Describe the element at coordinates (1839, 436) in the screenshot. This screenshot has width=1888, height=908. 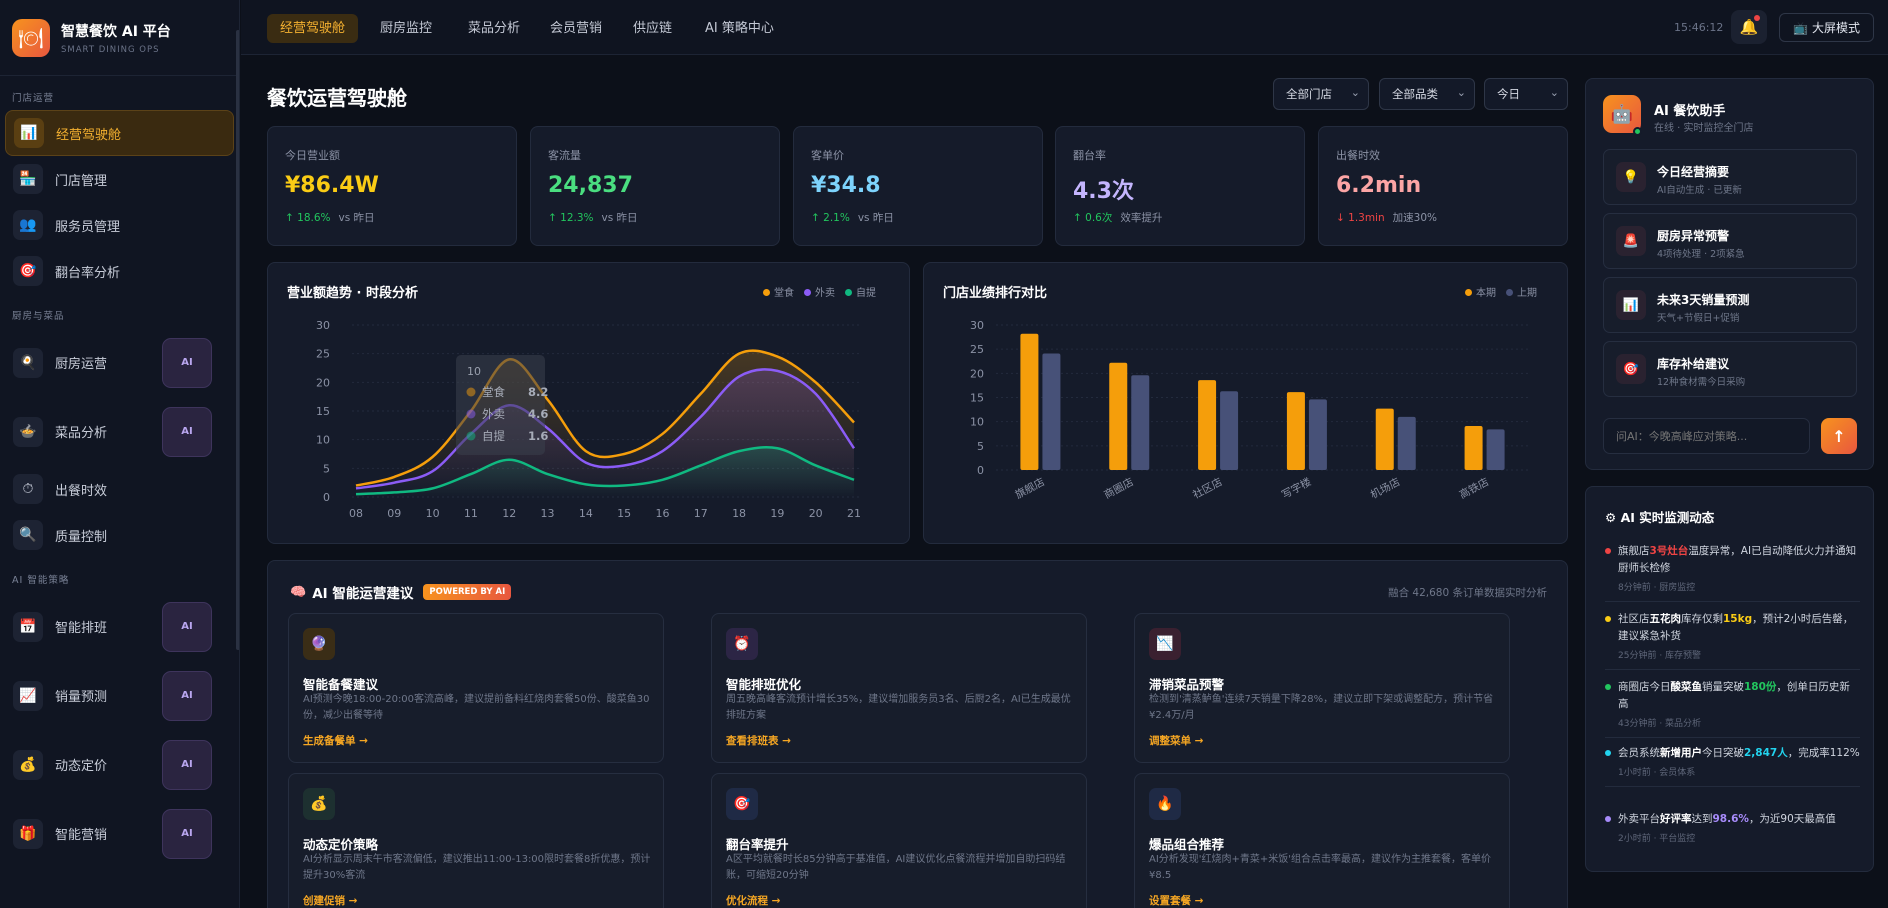
I see `send-arrow-icon: ↑` at that location.